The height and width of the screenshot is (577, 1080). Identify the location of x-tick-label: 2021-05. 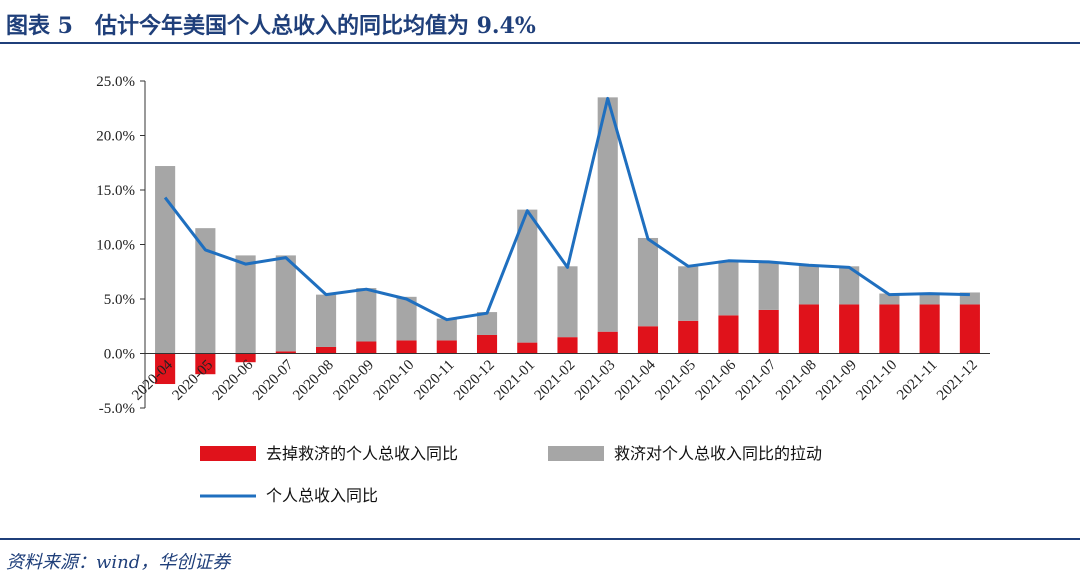
(675, 380).